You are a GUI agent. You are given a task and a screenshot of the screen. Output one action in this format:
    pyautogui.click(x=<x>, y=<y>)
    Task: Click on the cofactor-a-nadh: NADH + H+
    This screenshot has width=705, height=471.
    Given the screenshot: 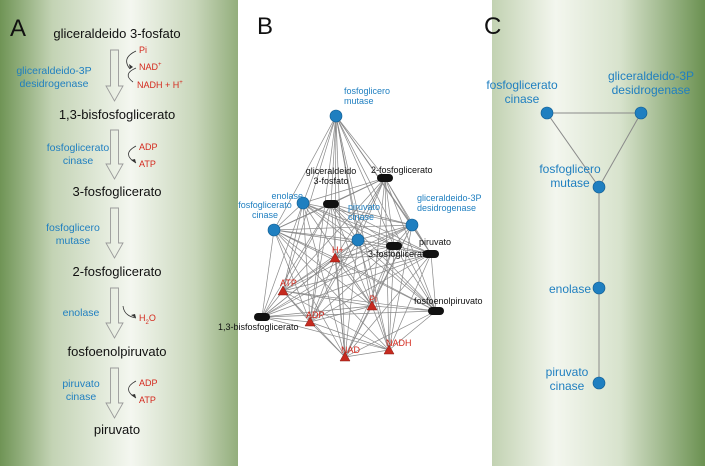 What is the action you would take?
    pyautogui.click(x=160, y=85)
    